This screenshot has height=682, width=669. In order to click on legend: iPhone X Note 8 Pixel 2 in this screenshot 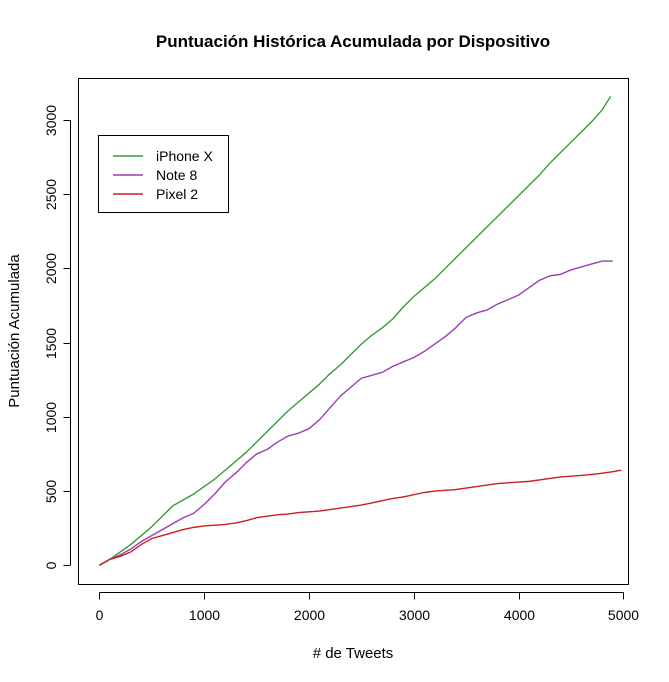, I will do `click(163, 174)`.